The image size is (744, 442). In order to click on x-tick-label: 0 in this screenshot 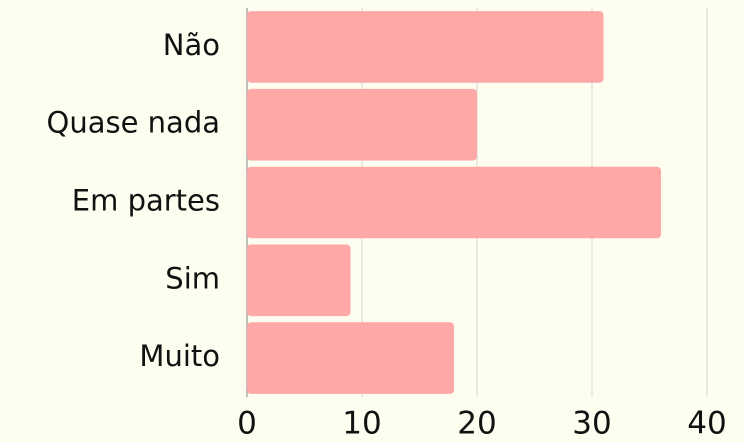, I will do `click(247, 424)`.